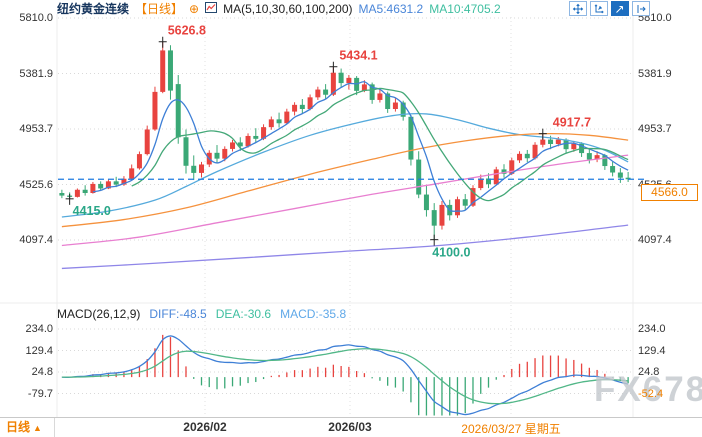 Image resolution: width=702 pixels, height=437 pixels. Describe the element at coordinates (651, 394) in the screenshot. I see `macd-current-value: -52.4` at that location.